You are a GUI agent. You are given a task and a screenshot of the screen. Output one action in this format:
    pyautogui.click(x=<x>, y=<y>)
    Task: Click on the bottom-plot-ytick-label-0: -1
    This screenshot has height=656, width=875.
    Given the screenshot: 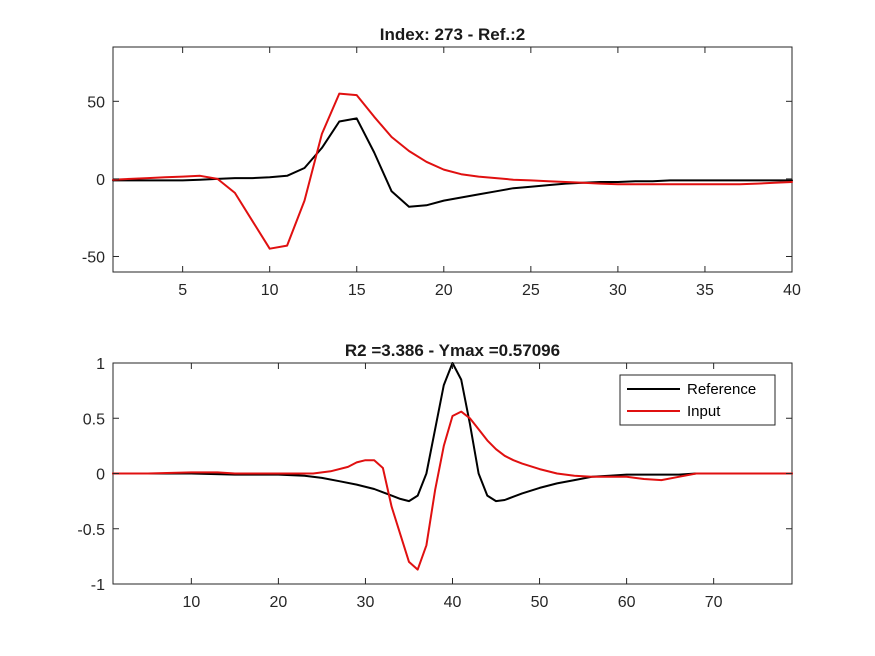 What is the action you would take?
    pyautogui.click(x=98, y=585)
    